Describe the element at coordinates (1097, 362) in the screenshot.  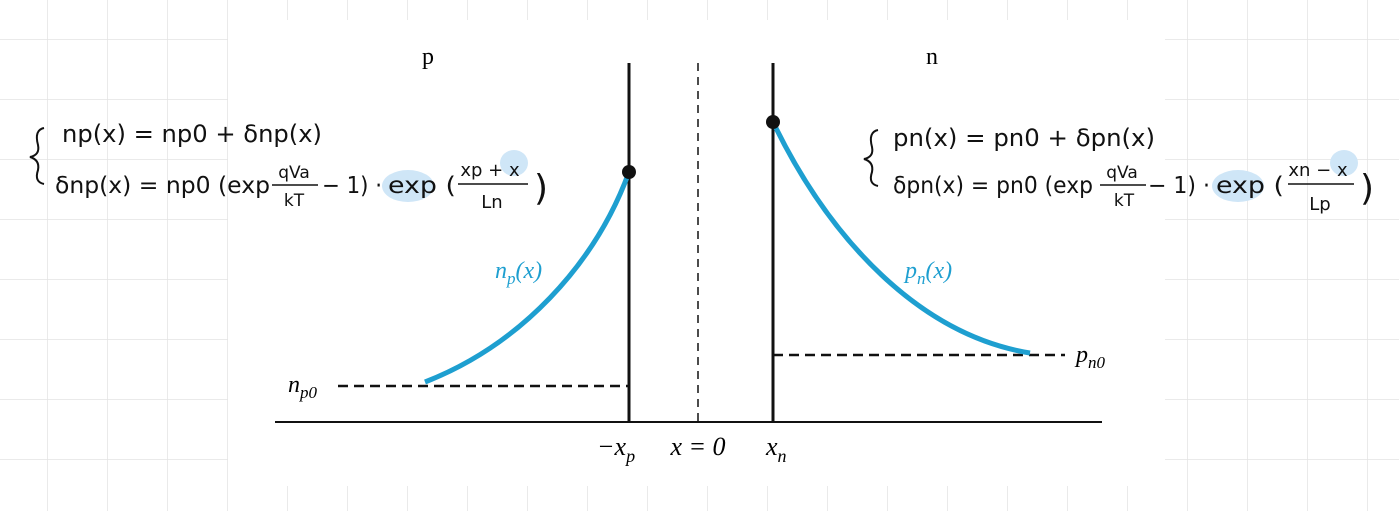
I see `subscript: n0` at that location.